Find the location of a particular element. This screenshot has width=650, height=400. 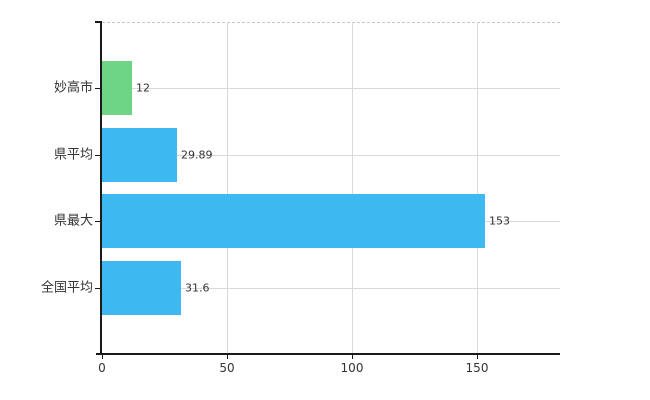

x-axis-tick-label: 0 is located at coordinates (102, 368).